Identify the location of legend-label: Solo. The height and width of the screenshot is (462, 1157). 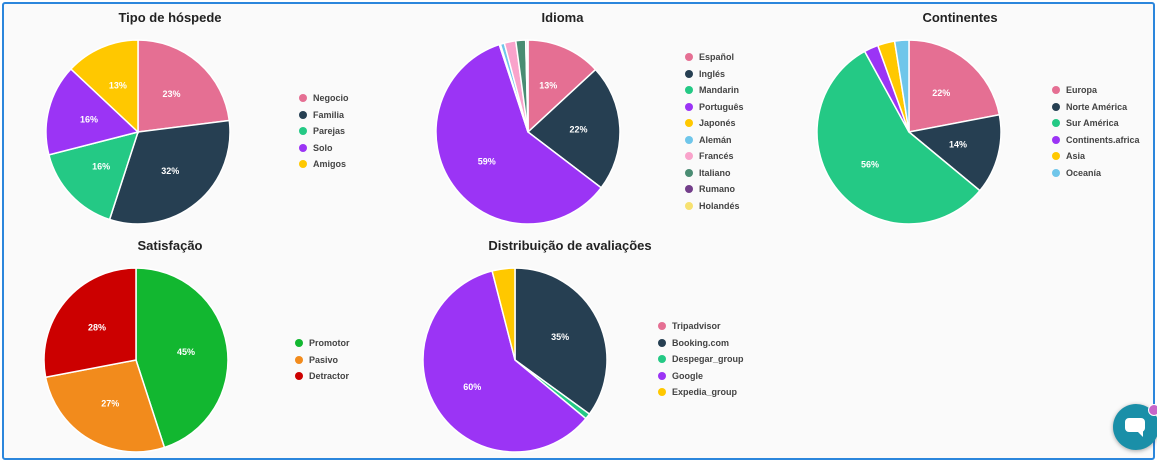
(323, 147).